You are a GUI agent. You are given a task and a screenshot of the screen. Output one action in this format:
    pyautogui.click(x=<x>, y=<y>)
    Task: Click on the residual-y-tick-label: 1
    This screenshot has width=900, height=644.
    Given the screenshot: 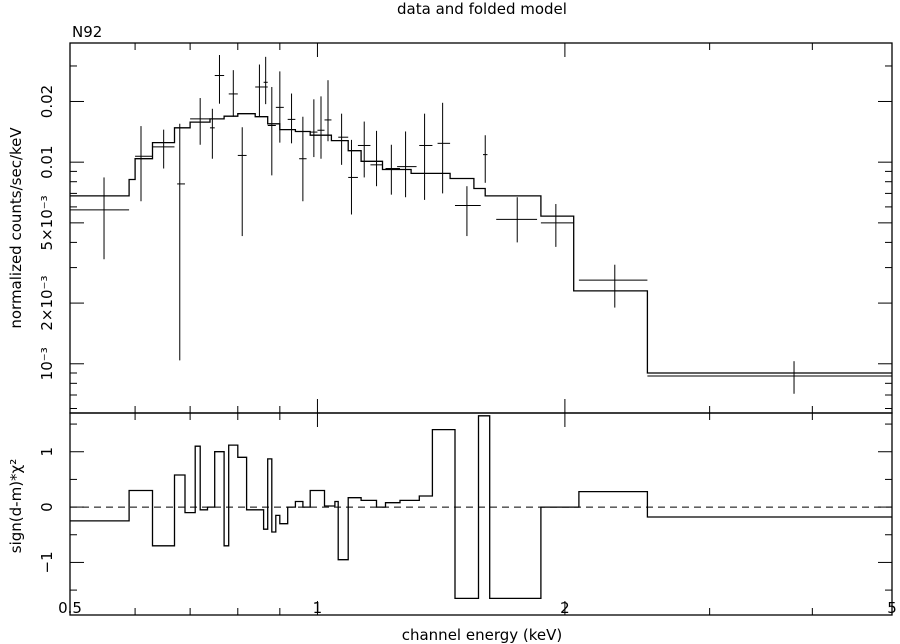 What is the action you would take?
    pyautogui.click(x=47, y=452)
    